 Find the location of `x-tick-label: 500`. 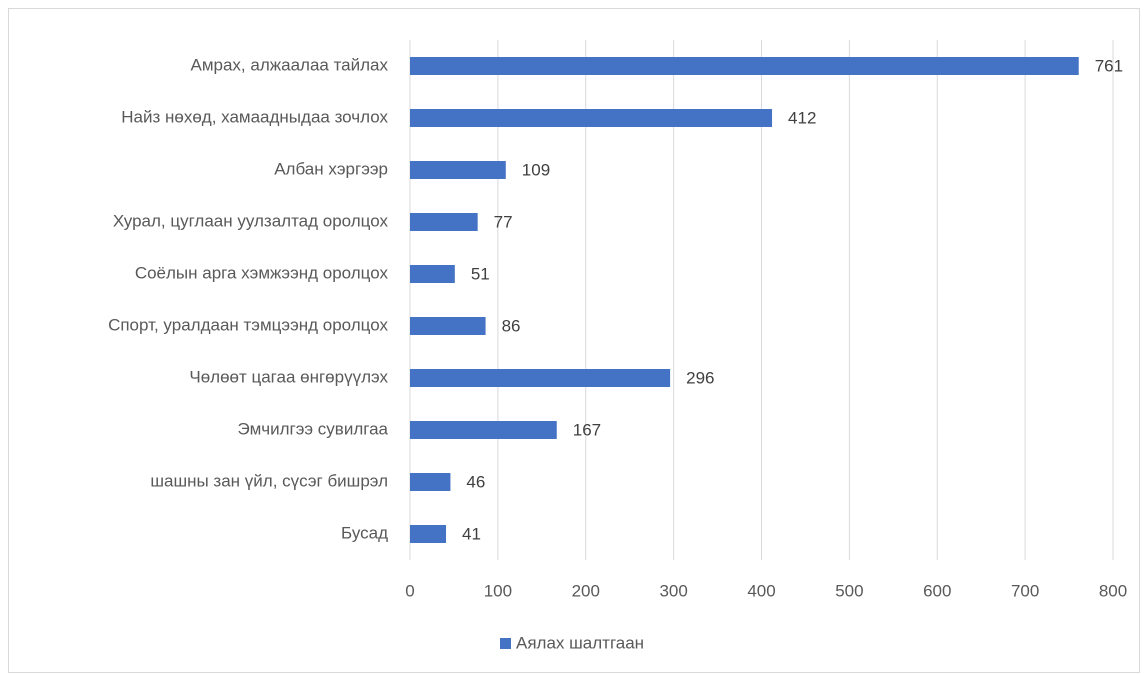

x-tick-label: 500 is located at coordinates (849, 590).